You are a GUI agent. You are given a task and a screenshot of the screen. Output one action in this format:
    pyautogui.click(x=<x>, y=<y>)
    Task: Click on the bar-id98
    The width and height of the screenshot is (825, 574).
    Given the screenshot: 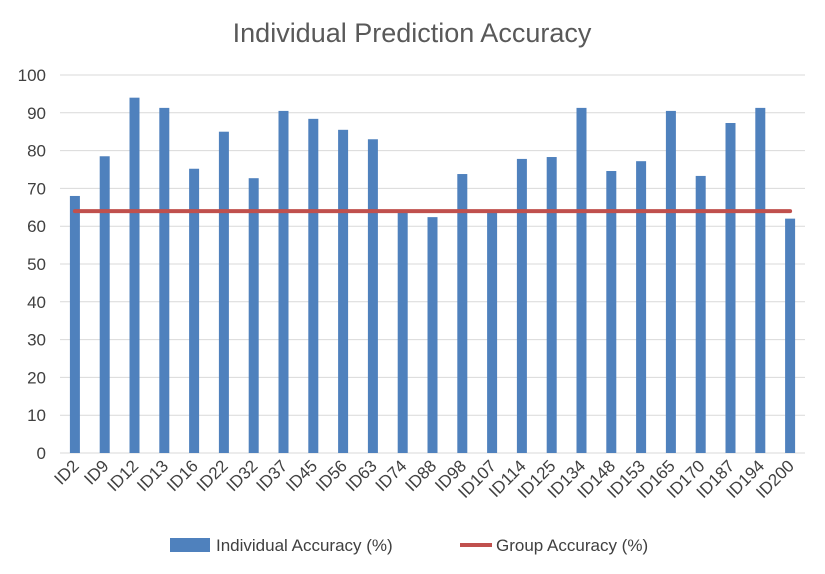 What is the action you would take?
    pyautogui.click(x=462, y=313)
    